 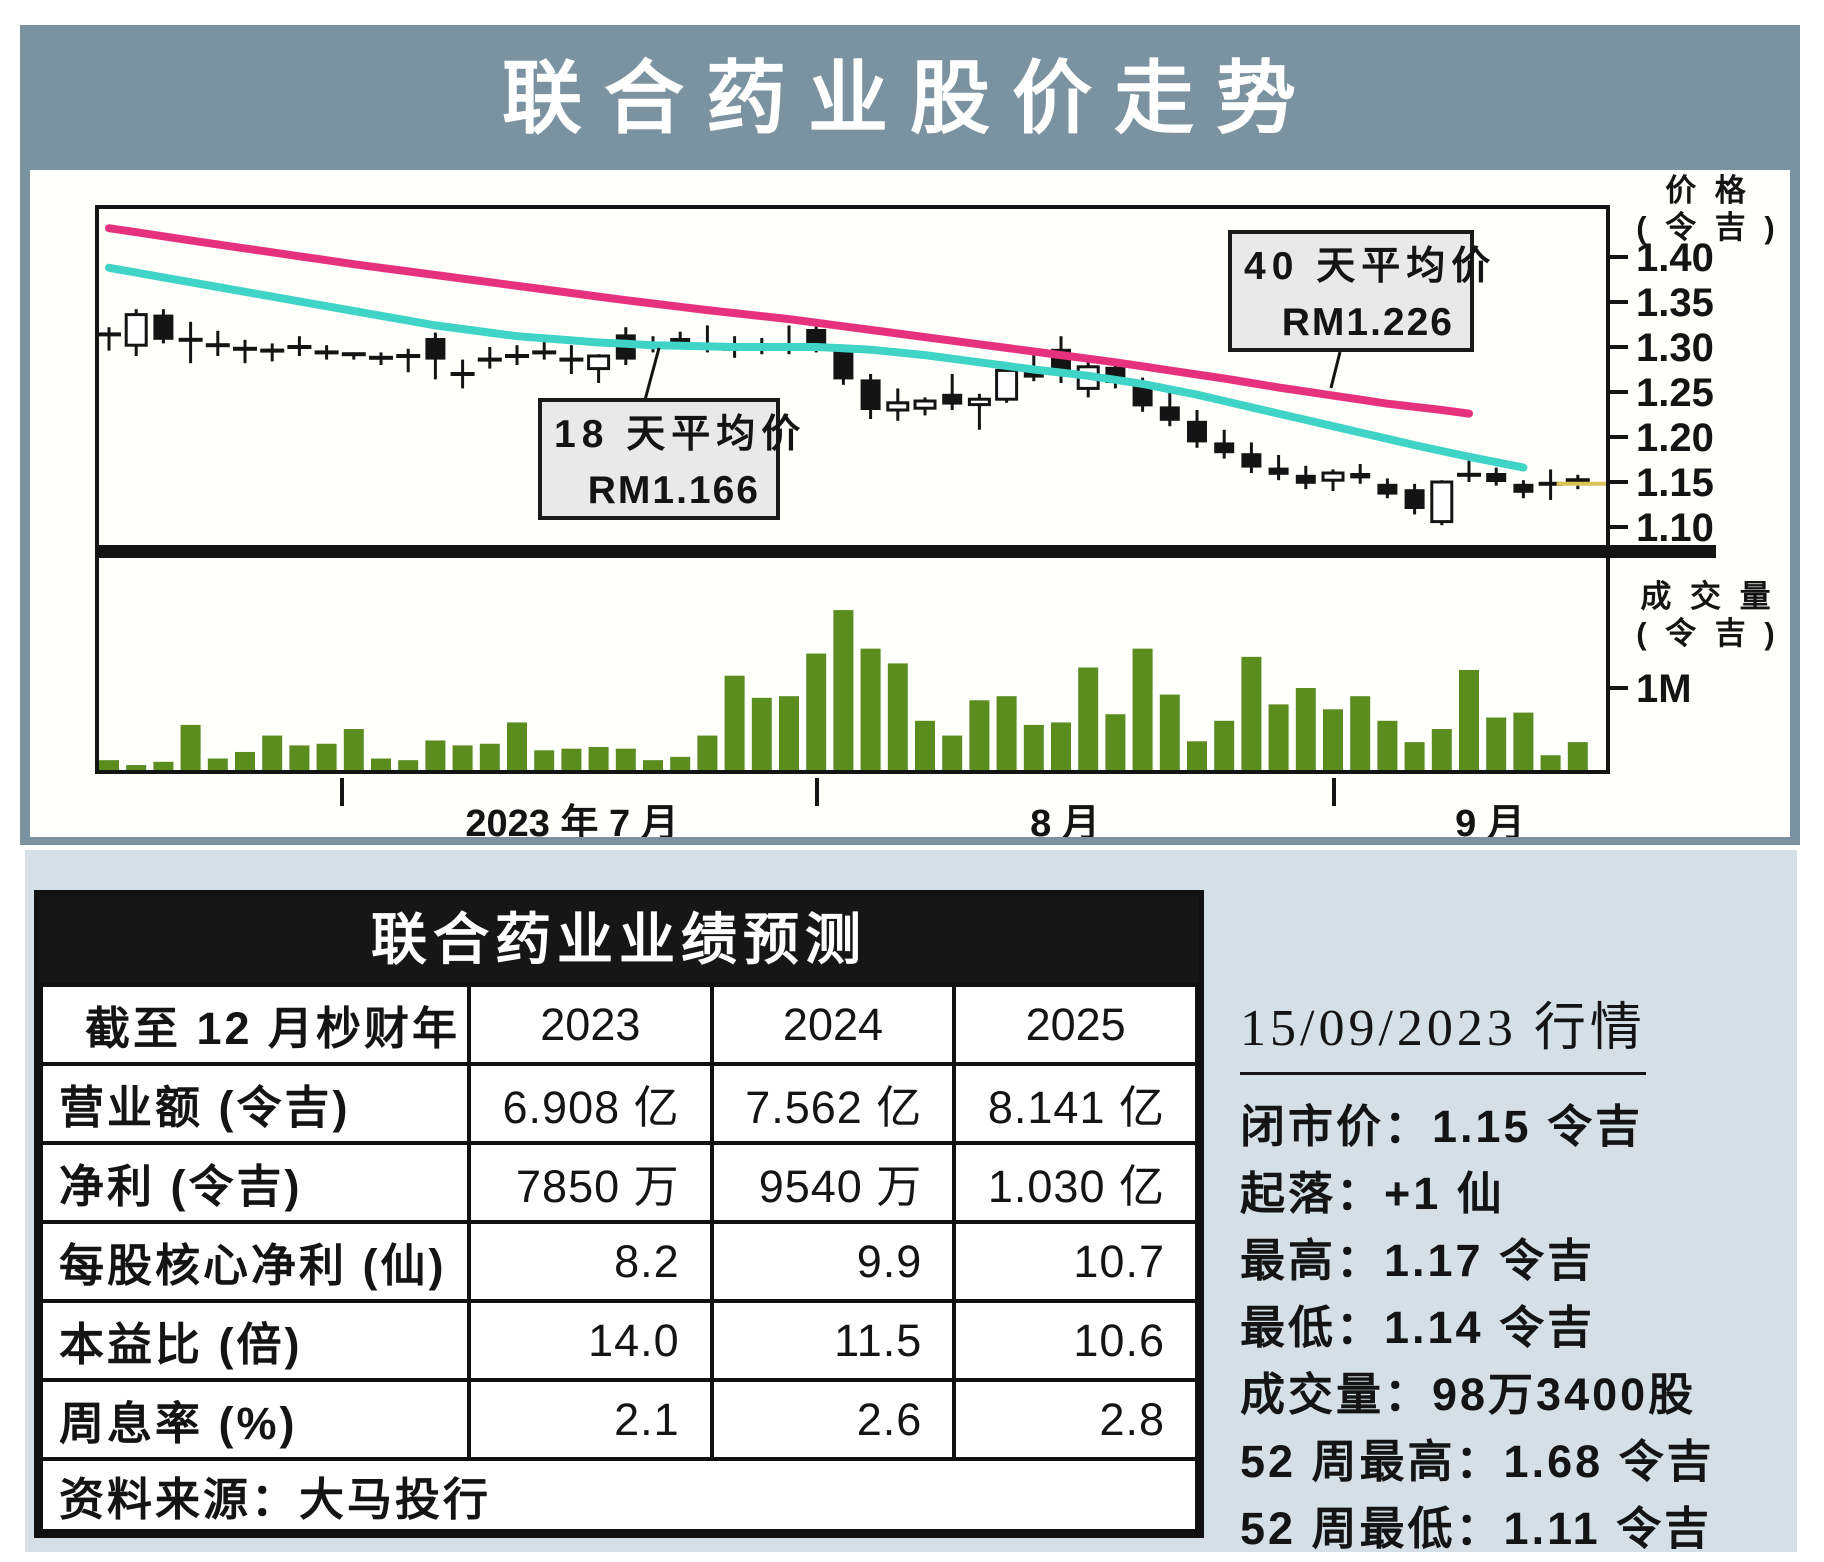 I want to click on price-tick-label: 1.10, so click(x=1675, y=528).